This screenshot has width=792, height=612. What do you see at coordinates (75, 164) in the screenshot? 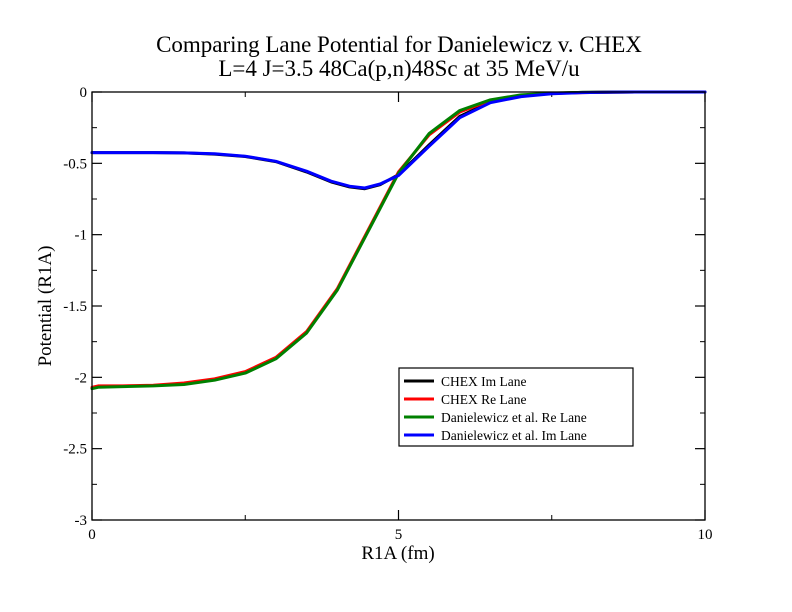
I see `y-tick-label: -0.5` at bounding box center [75, 164].